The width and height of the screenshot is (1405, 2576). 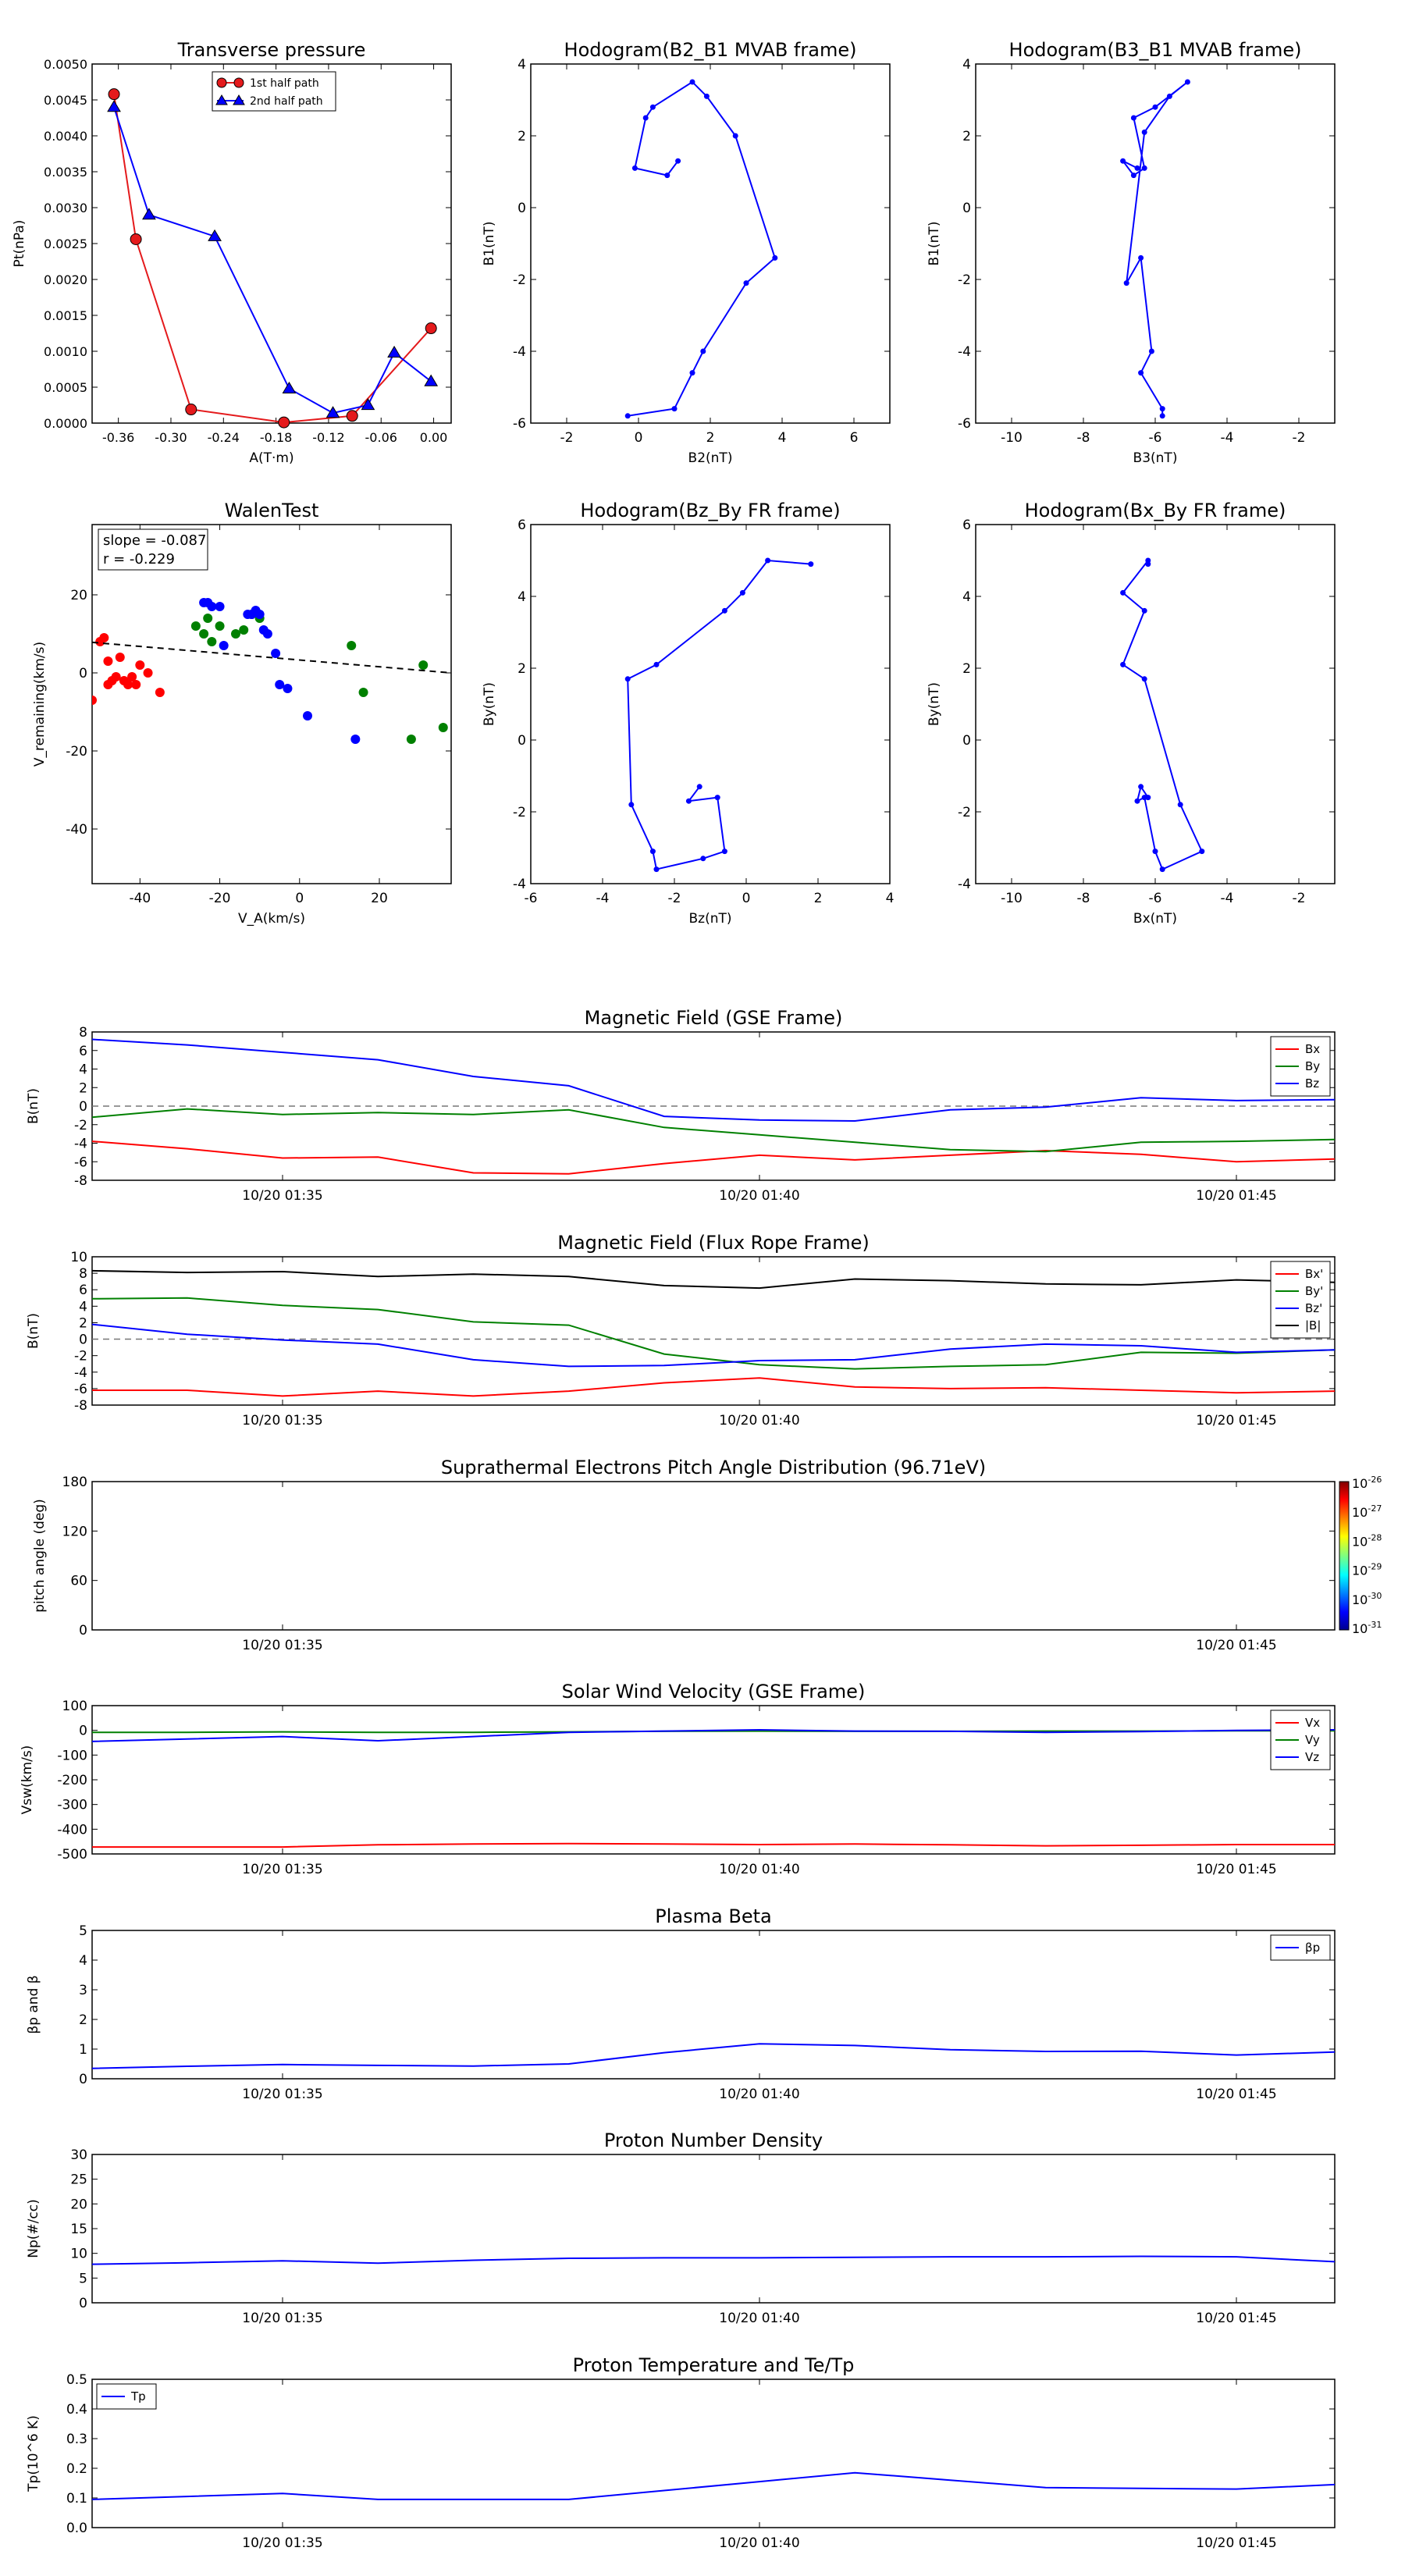 What do you see at coordinates (522, 65) in the screenshot?
I see `ytick-label: 4` at bounding box center [522, 65].